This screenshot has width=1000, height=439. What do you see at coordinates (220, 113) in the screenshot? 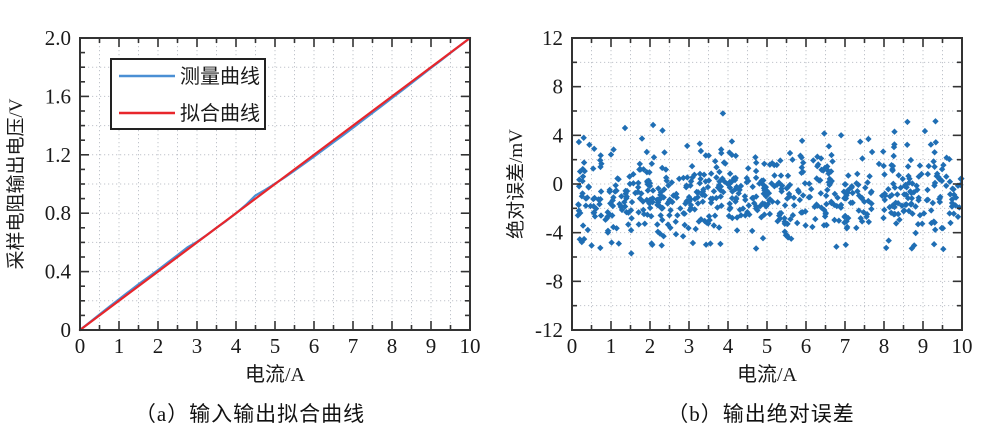
I see `legend-entry-label: 拟合曲线` at bounding box center [220, 113].